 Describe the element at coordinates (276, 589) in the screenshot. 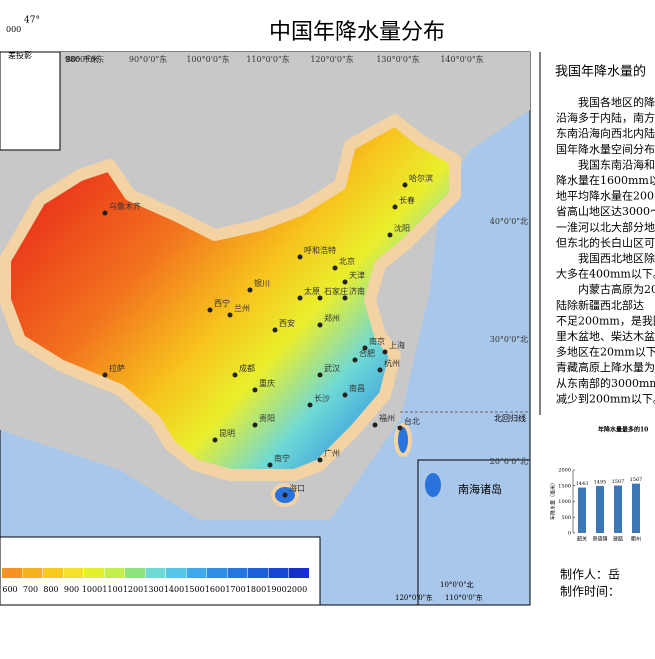

I see `legend-label: 1900` at that location.